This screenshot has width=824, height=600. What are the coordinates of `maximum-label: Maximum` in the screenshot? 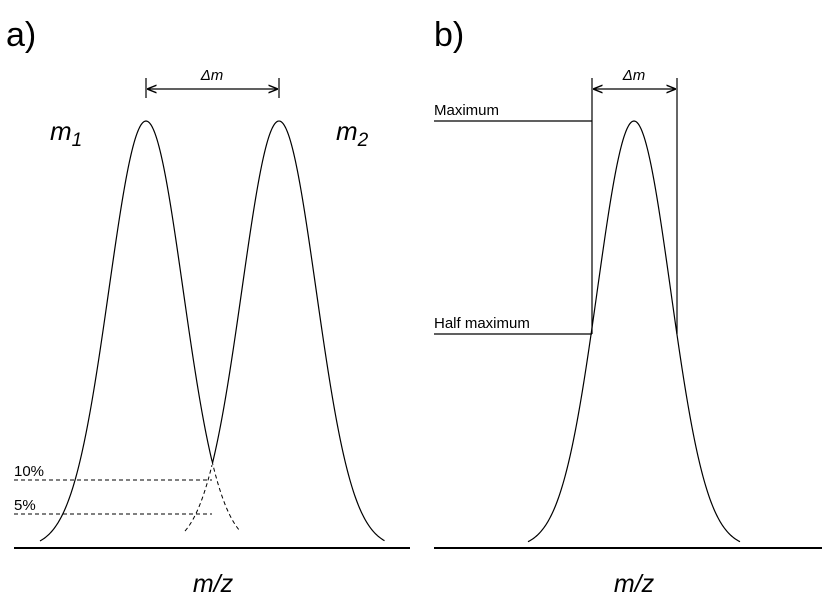 It's located at (466, 110).